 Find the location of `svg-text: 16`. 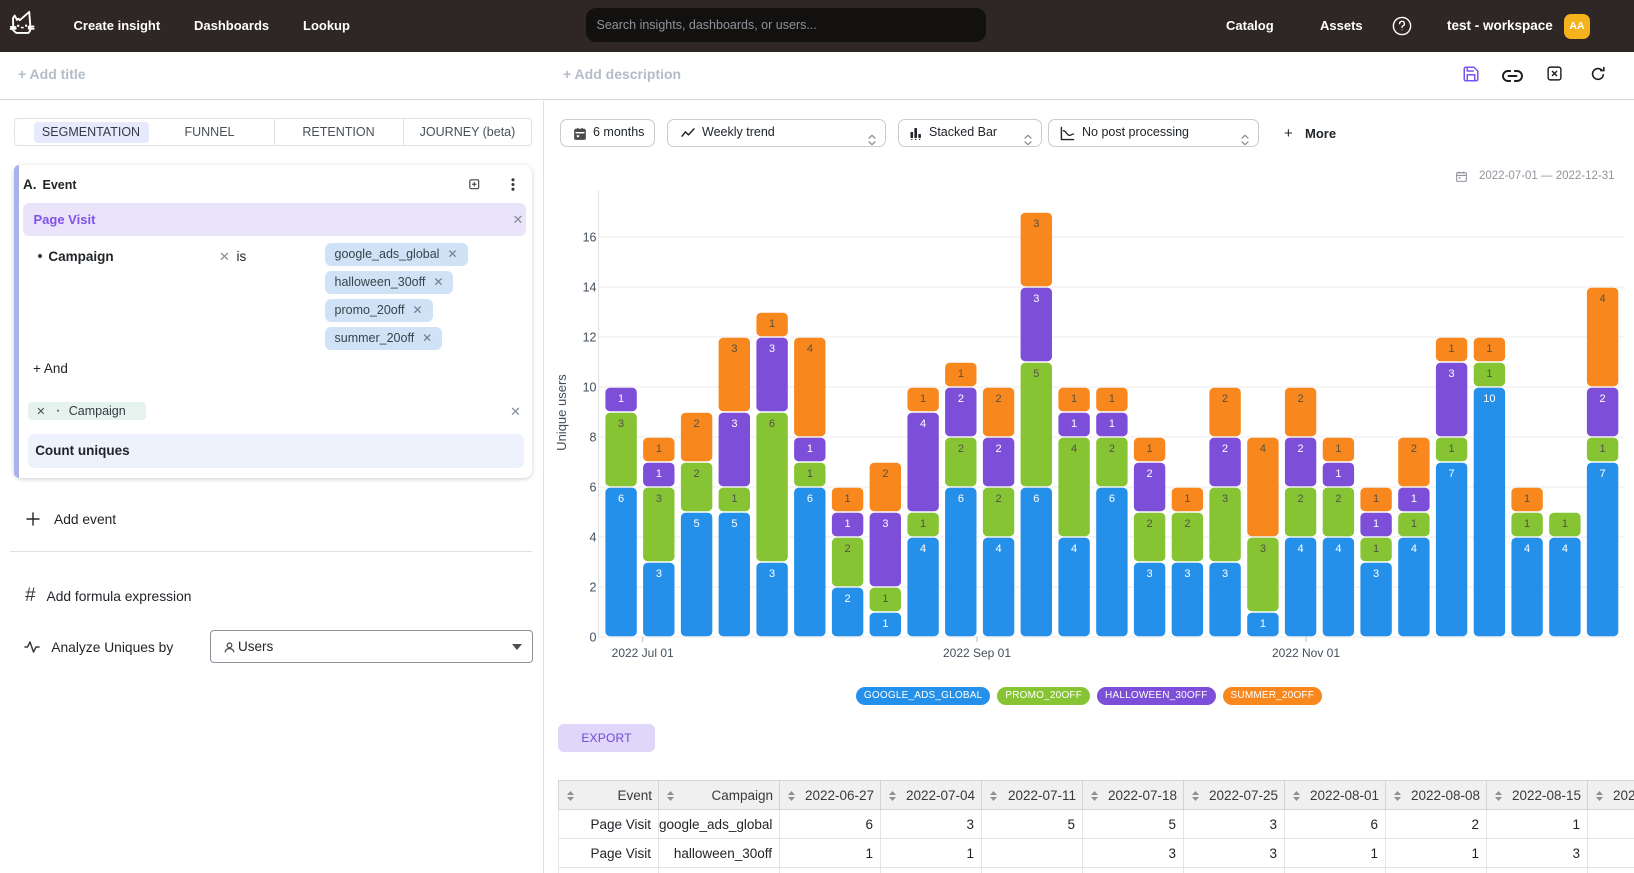

svg-text: 16 is located at coordinates (590, 238).